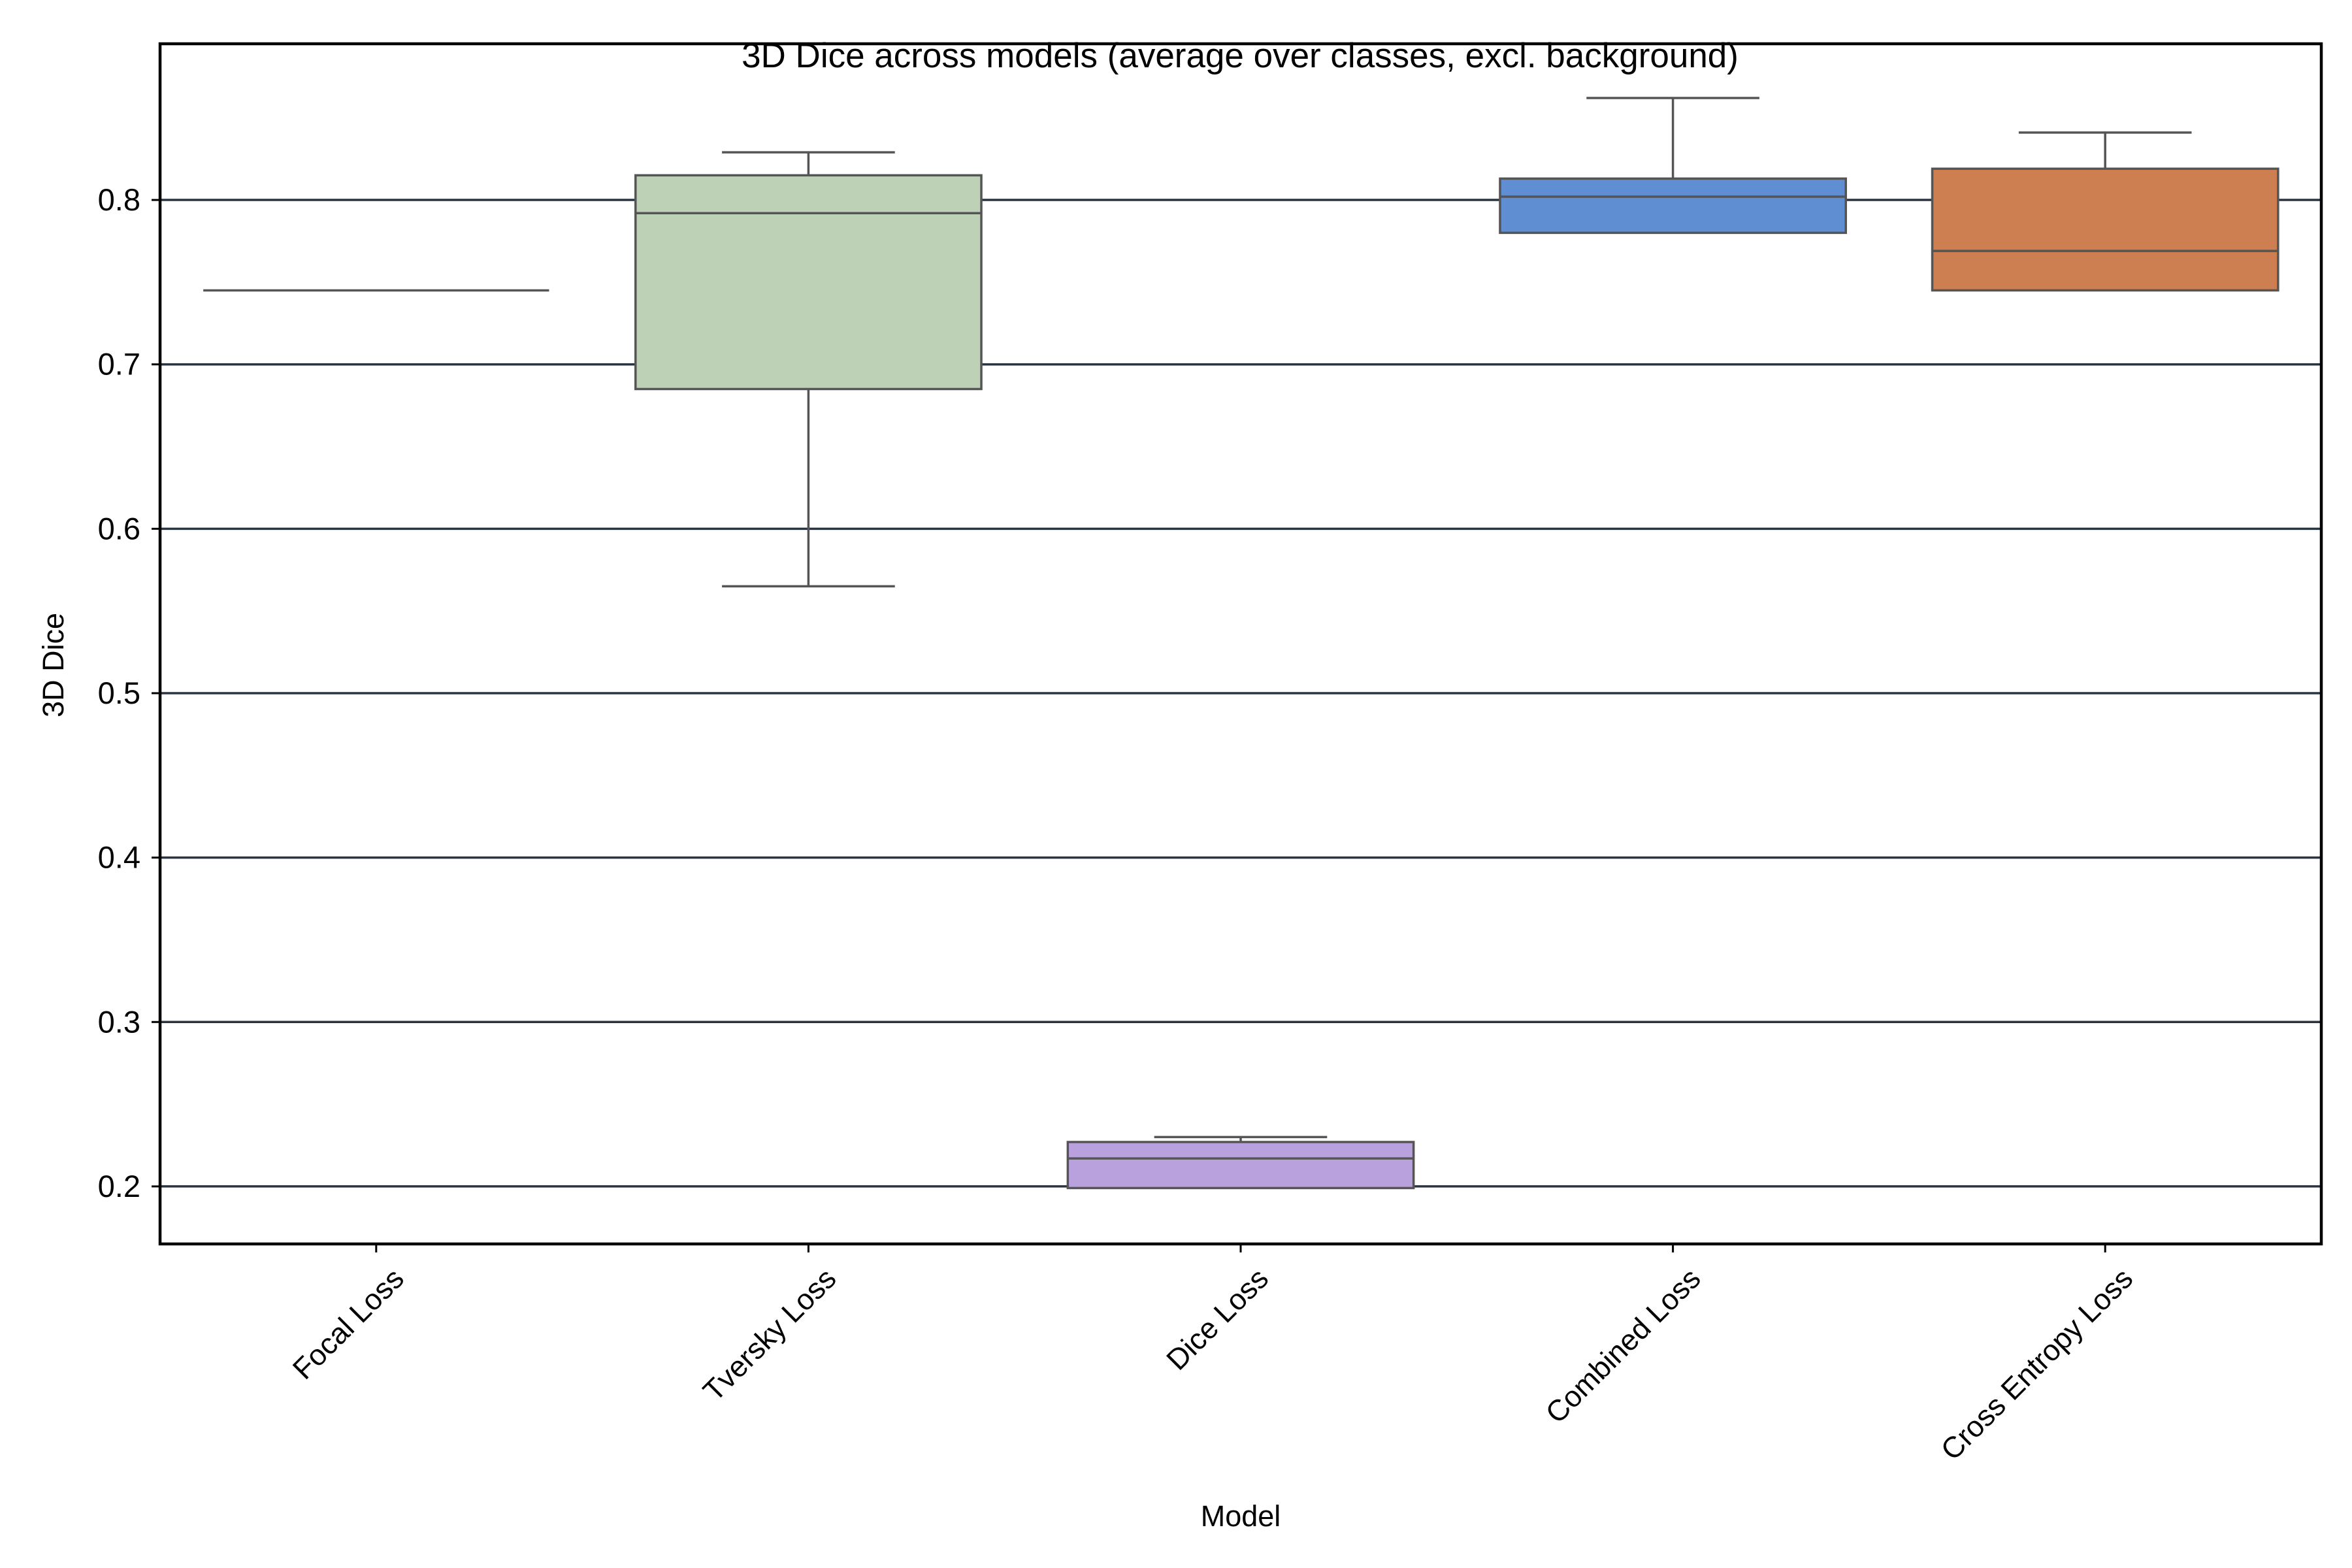 This screenshot has height=1568, width=2352. What do you see at coordinates (119, 857) in the screenshot?
I see `y-tick-label: 0.4` at bounding box center [119, 857].